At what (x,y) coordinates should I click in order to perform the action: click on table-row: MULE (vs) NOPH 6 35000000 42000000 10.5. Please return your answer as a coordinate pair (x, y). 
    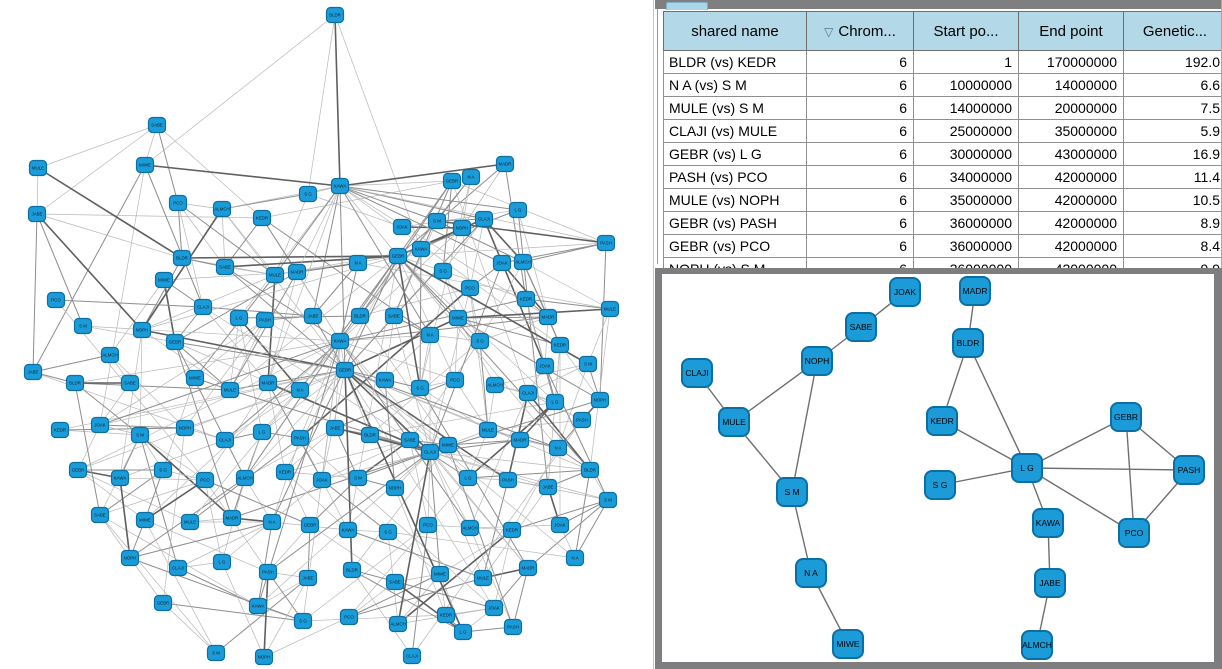
    Looking at the image, I should click on (942, 200).